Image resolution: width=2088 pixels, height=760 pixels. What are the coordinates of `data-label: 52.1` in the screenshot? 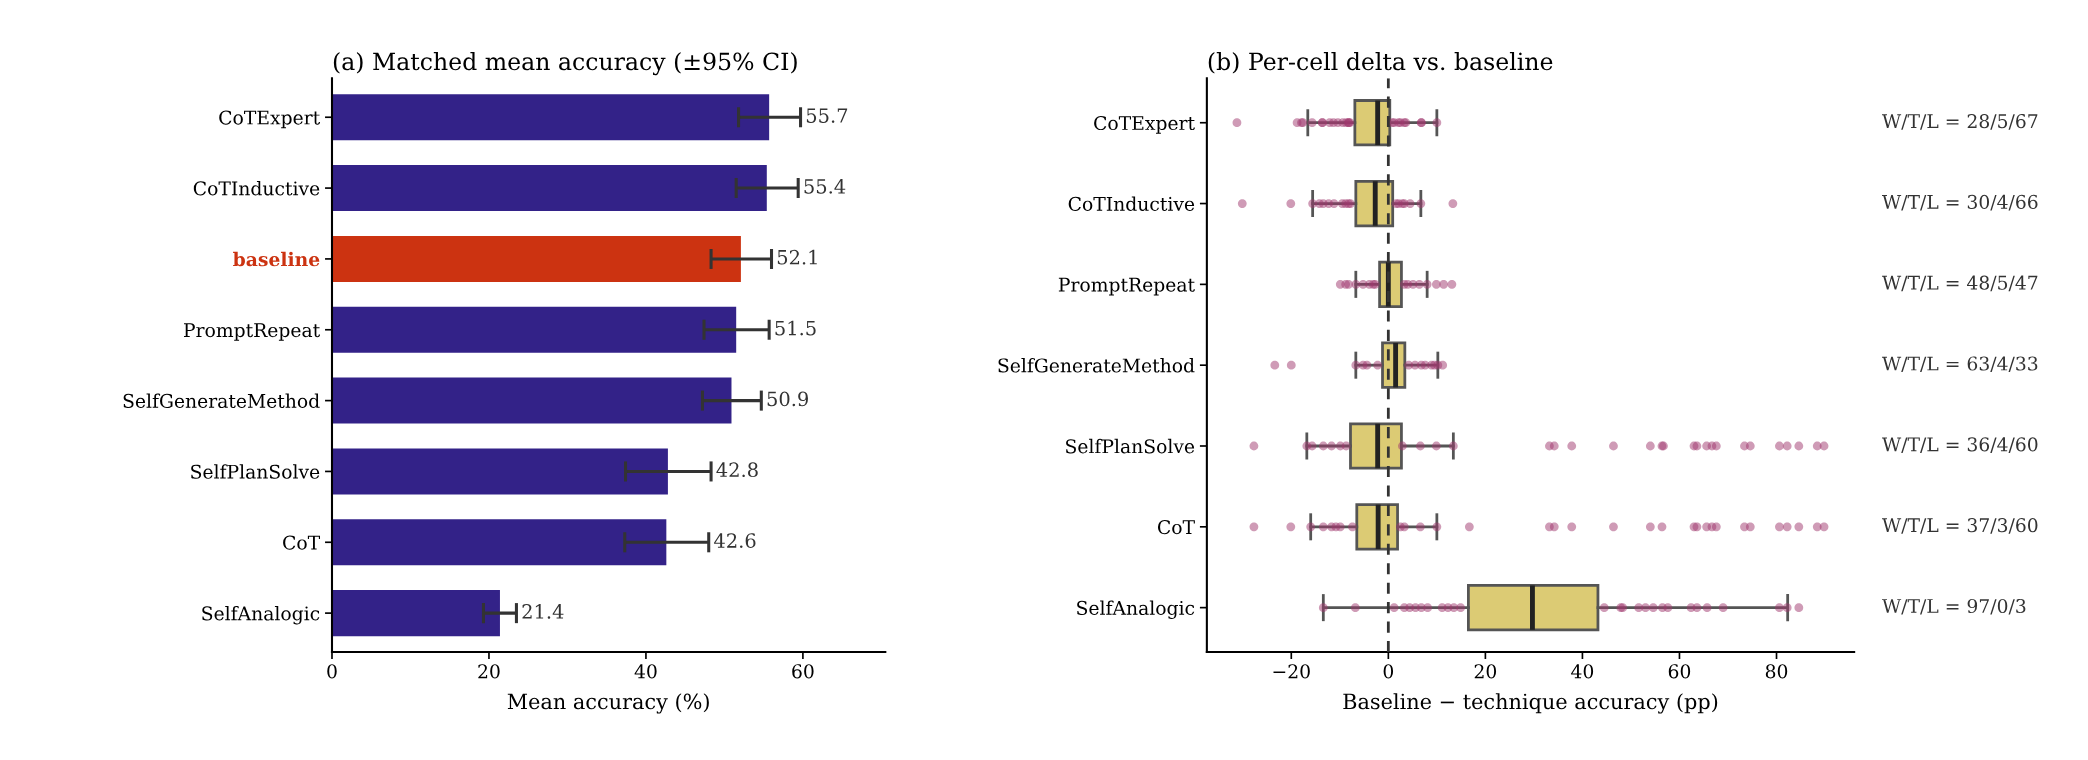 It's located at (797, 257).